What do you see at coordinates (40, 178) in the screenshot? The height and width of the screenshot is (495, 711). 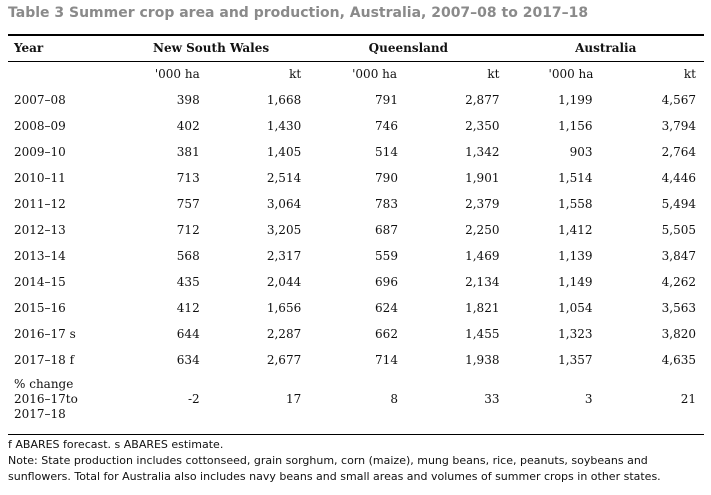 I see `row-year: 2010–11` at bounding box center [40, 178].